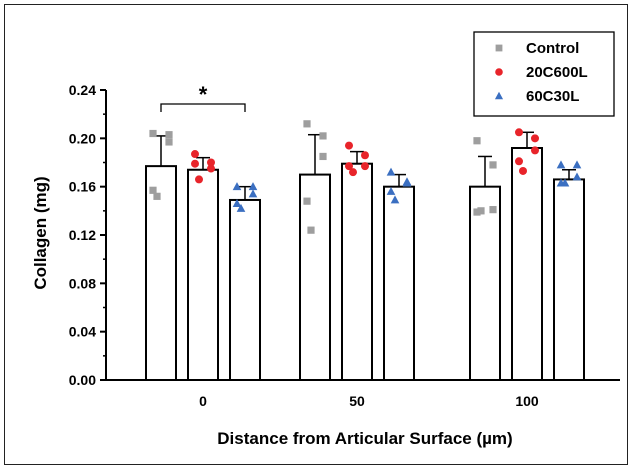 Image resolution: width=634 pixels, height=469 pixels. Describe the element at coordinates (552, 96) in the screenshot. I see `legend-label-60C30L: 60C30L` at that location.